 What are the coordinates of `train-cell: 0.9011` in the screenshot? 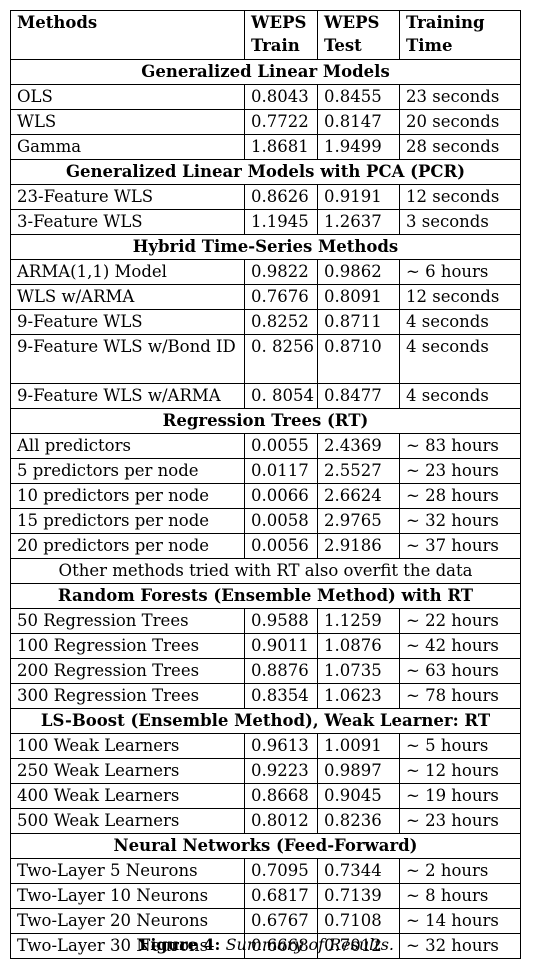 It's located at (281, 646).